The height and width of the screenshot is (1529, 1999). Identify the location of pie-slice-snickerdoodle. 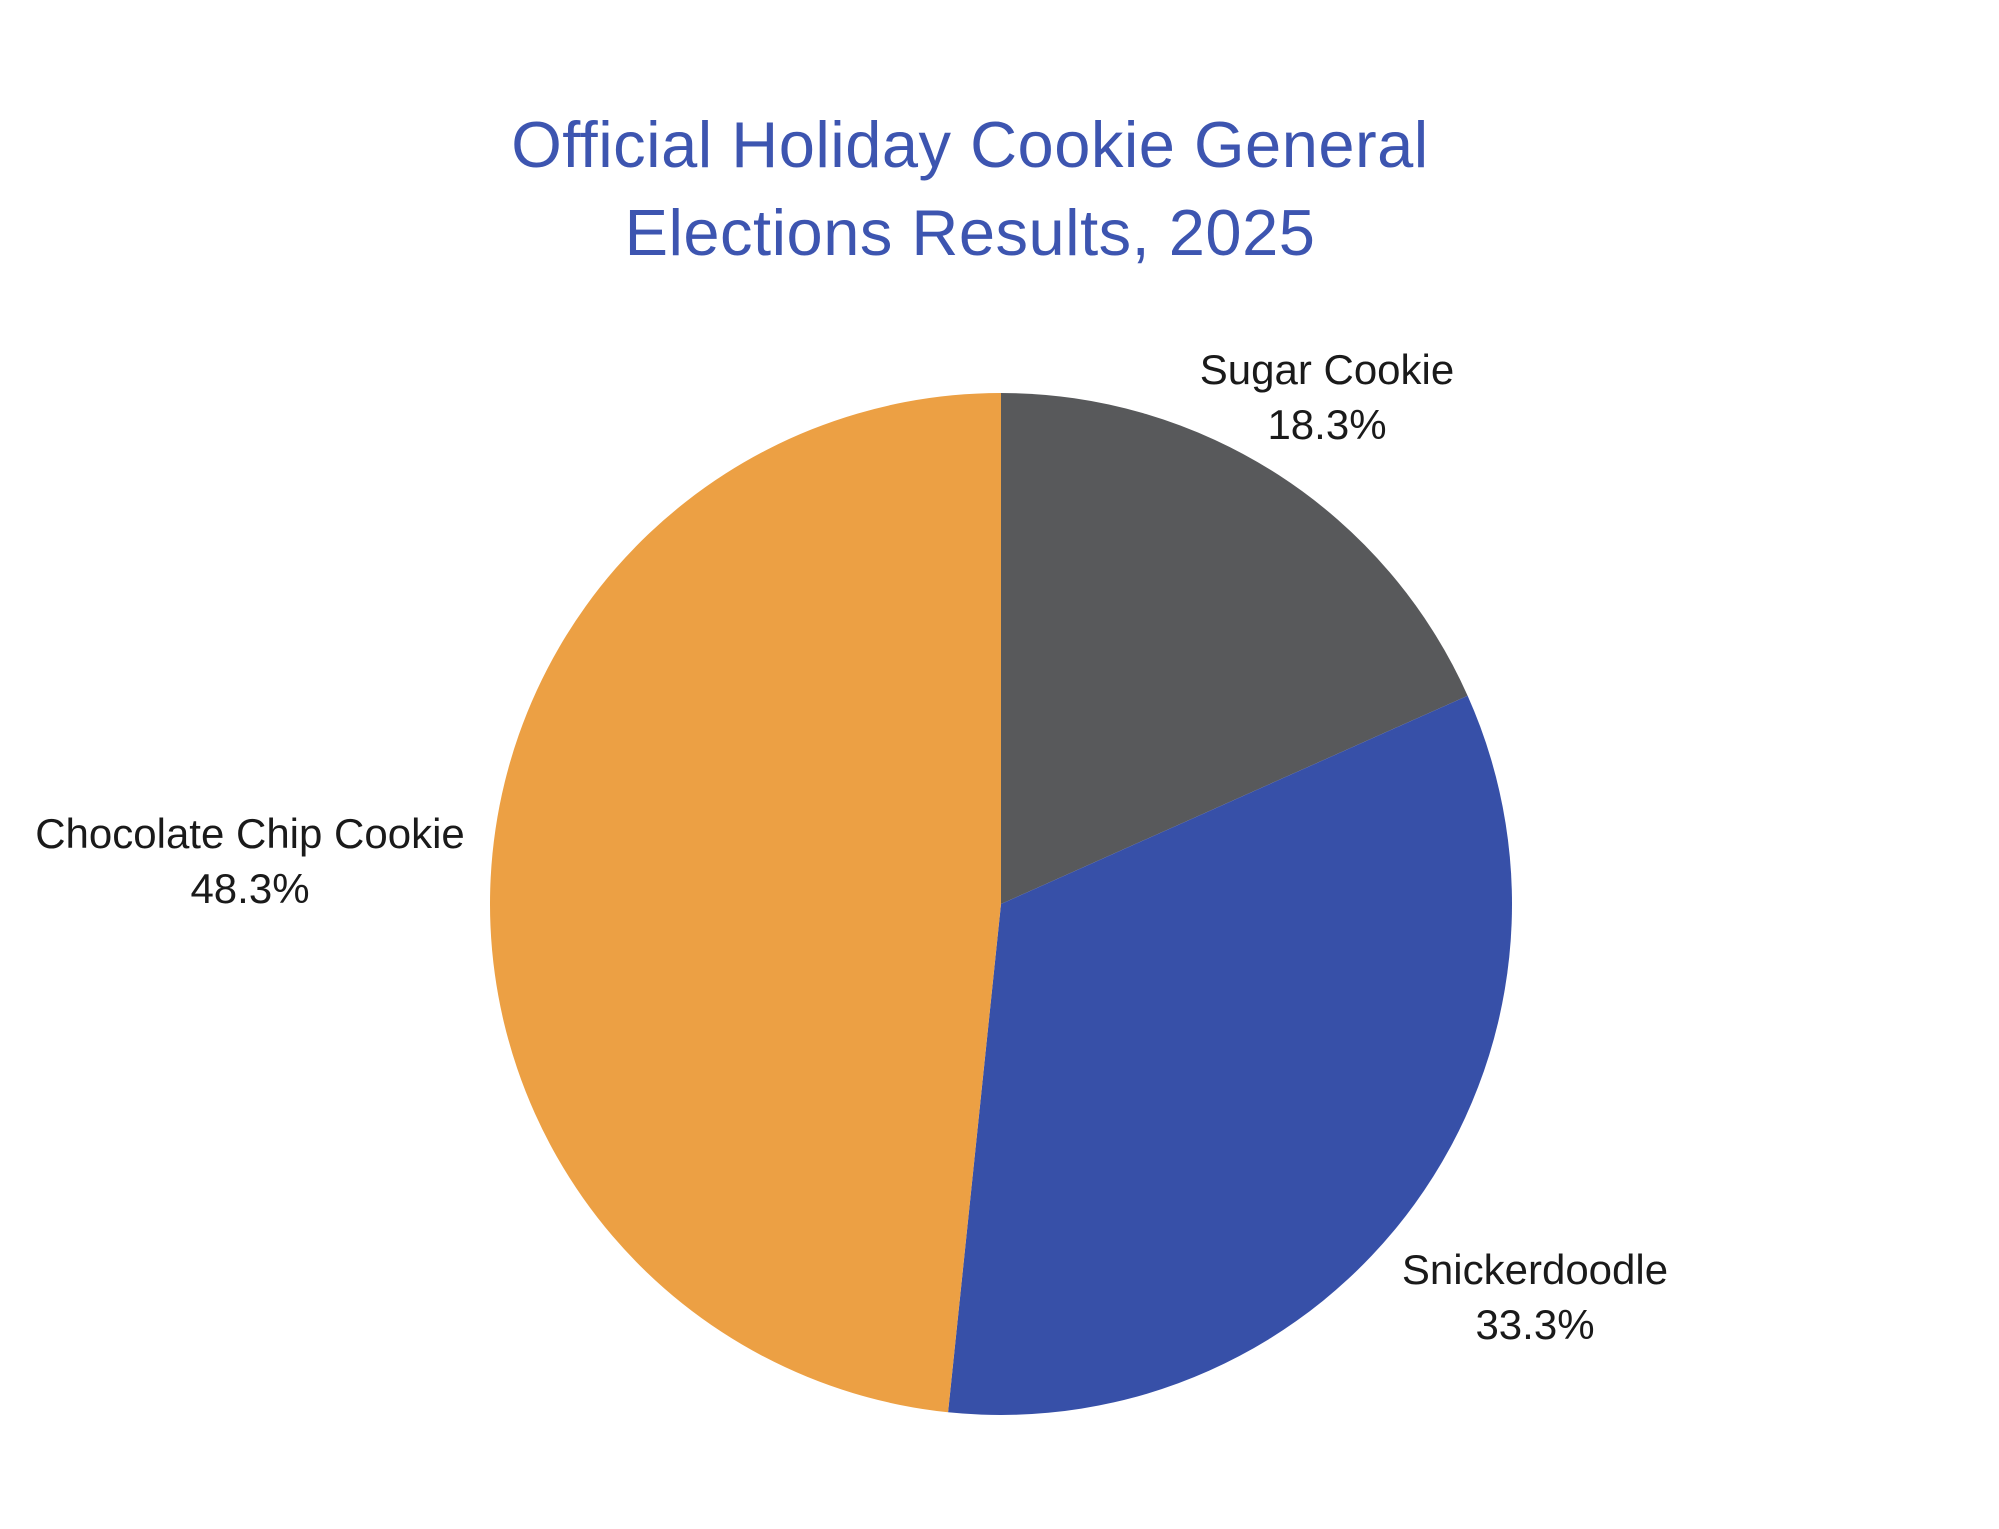
(1230, 1055).